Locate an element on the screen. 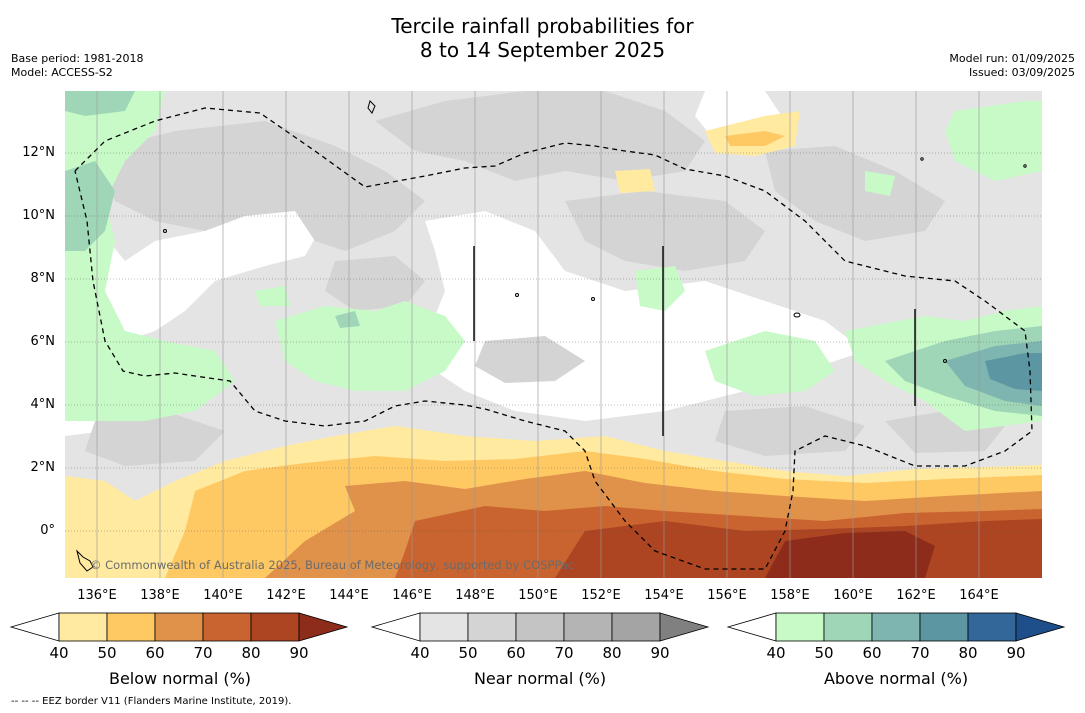 The height and width of the screenshot is (713, 1085). lat-label-10n: 10°N is located at coordinates (38, 215).